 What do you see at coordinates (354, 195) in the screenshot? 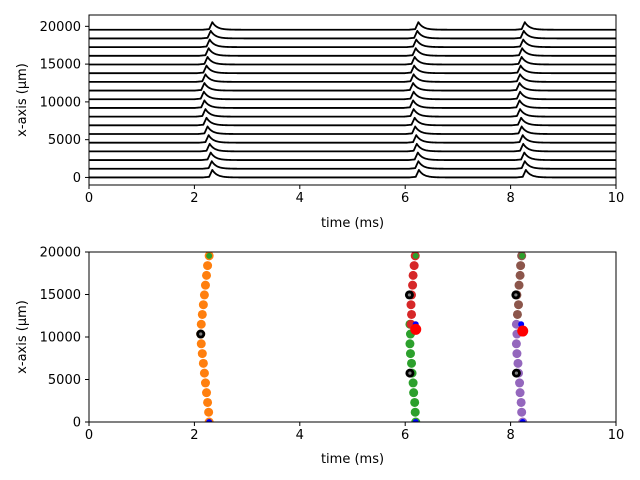
I see `top-x-ticks: 0 2 4 6 8 10` at bounding box center [354, 195].